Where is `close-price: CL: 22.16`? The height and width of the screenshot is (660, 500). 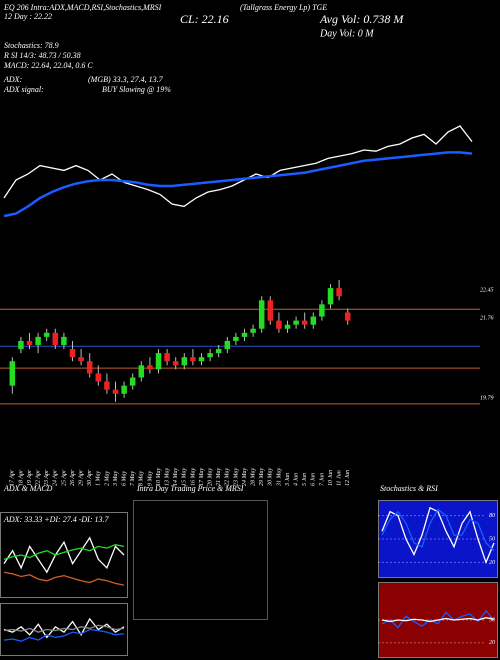
close-price: CL: 22.16 is located at coordinates (204, 19).